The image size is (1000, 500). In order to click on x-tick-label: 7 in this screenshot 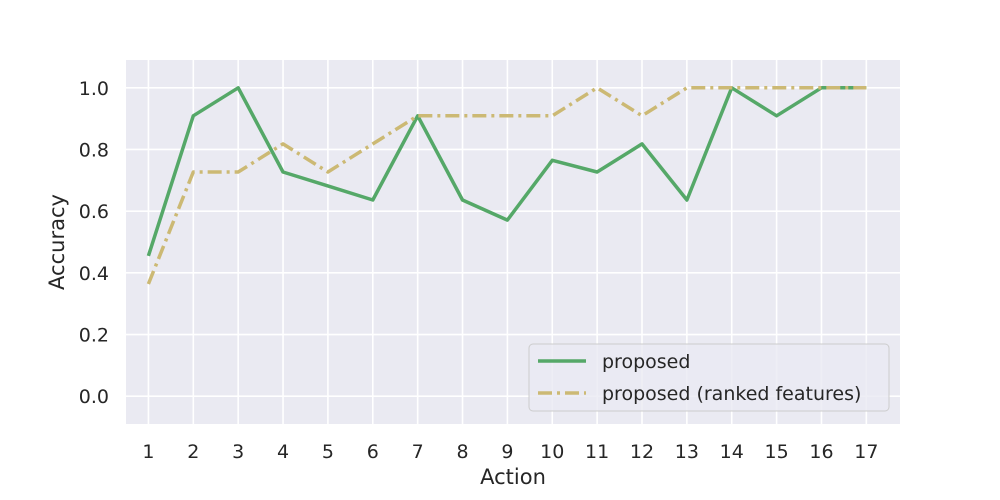, I will do `click(418, 452)`.